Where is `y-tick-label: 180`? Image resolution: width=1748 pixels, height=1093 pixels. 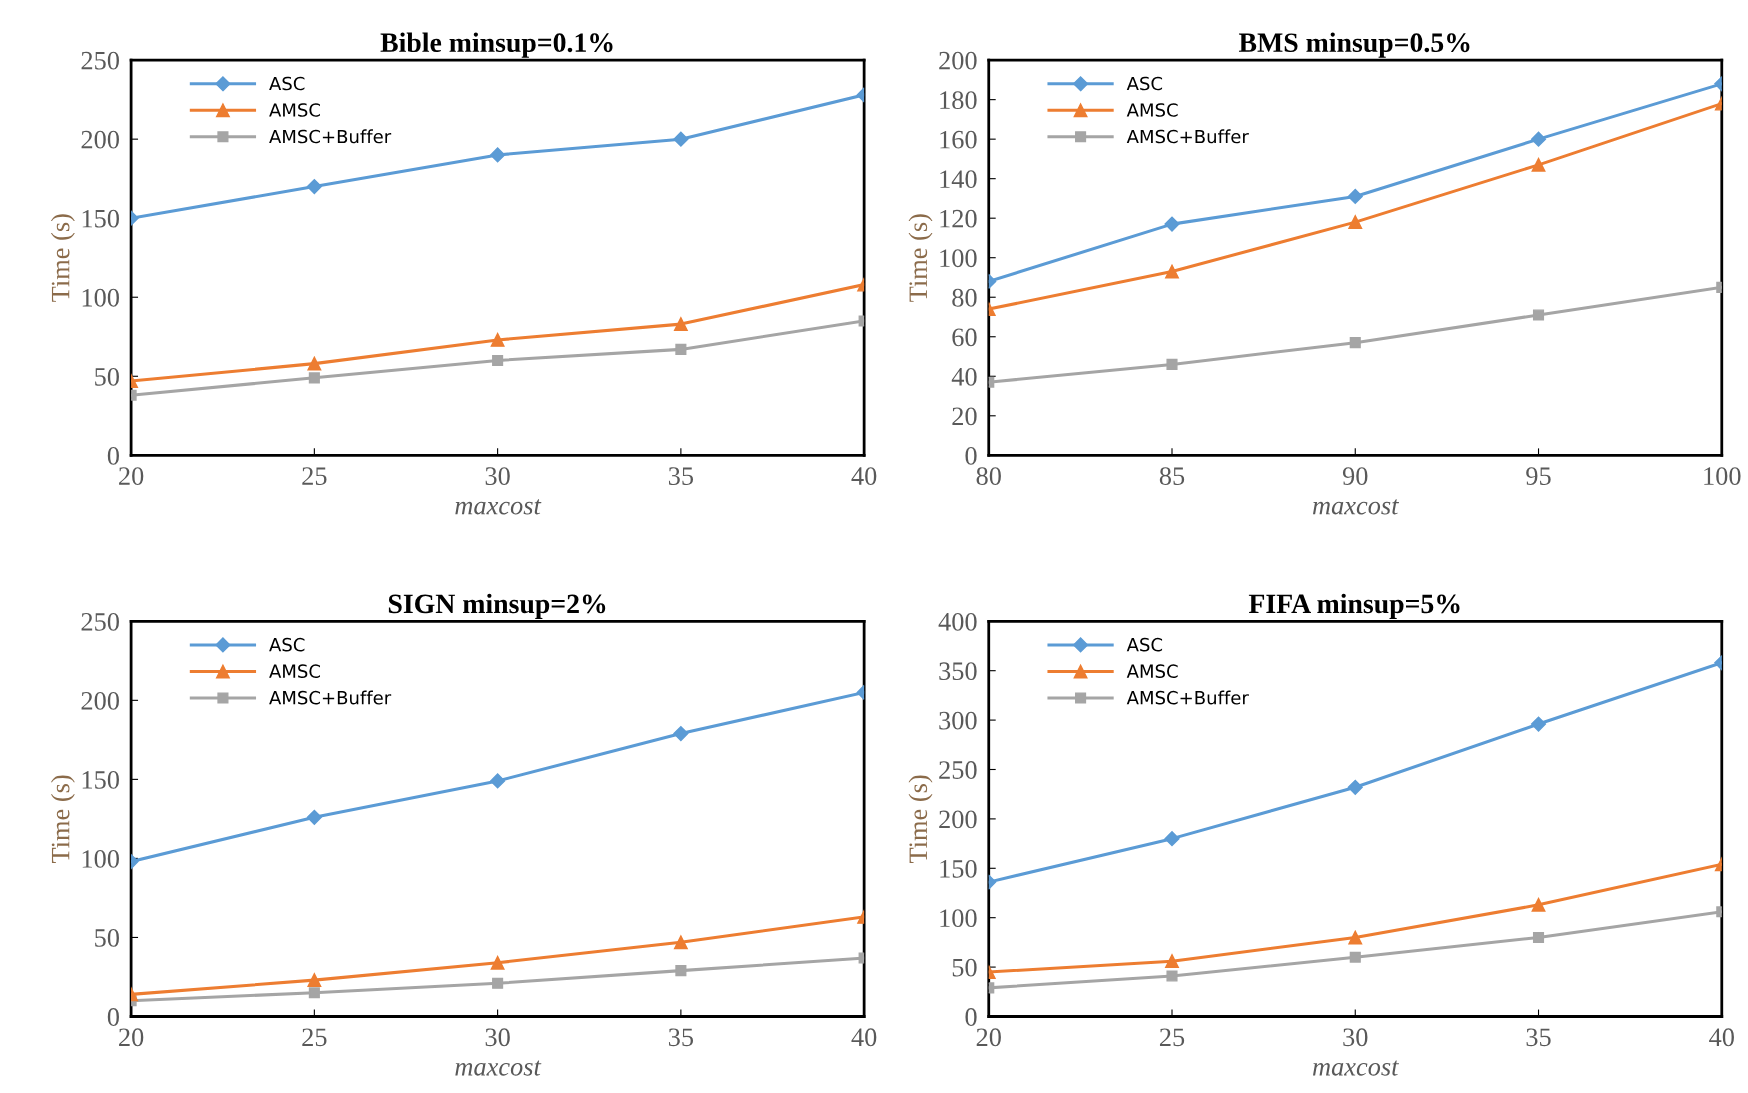
y-tick-label: 180 is located at coordinates (958, 100).